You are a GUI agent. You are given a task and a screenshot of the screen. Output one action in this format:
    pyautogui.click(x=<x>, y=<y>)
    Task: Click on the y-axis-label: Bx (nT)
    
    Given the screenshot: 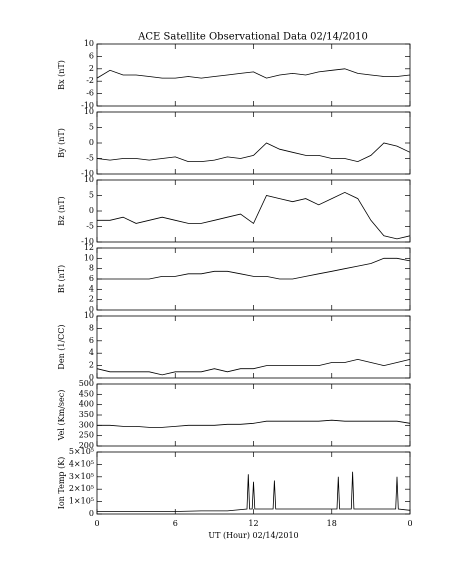 What is the action you would take?
    pyautogui.click(x=61, y=75)
    